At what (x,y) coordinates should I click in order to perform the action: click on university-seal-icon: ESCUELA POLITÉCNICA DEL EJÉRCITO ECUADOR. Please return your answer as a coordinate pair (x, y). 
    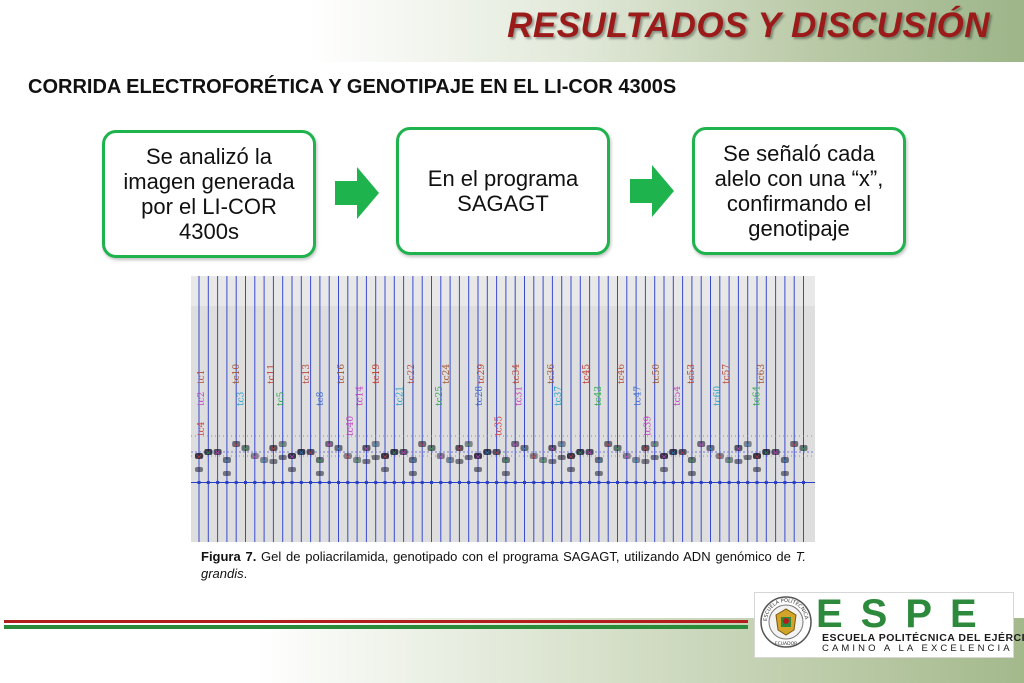
    Looking at the image, I should click on (785, 621).